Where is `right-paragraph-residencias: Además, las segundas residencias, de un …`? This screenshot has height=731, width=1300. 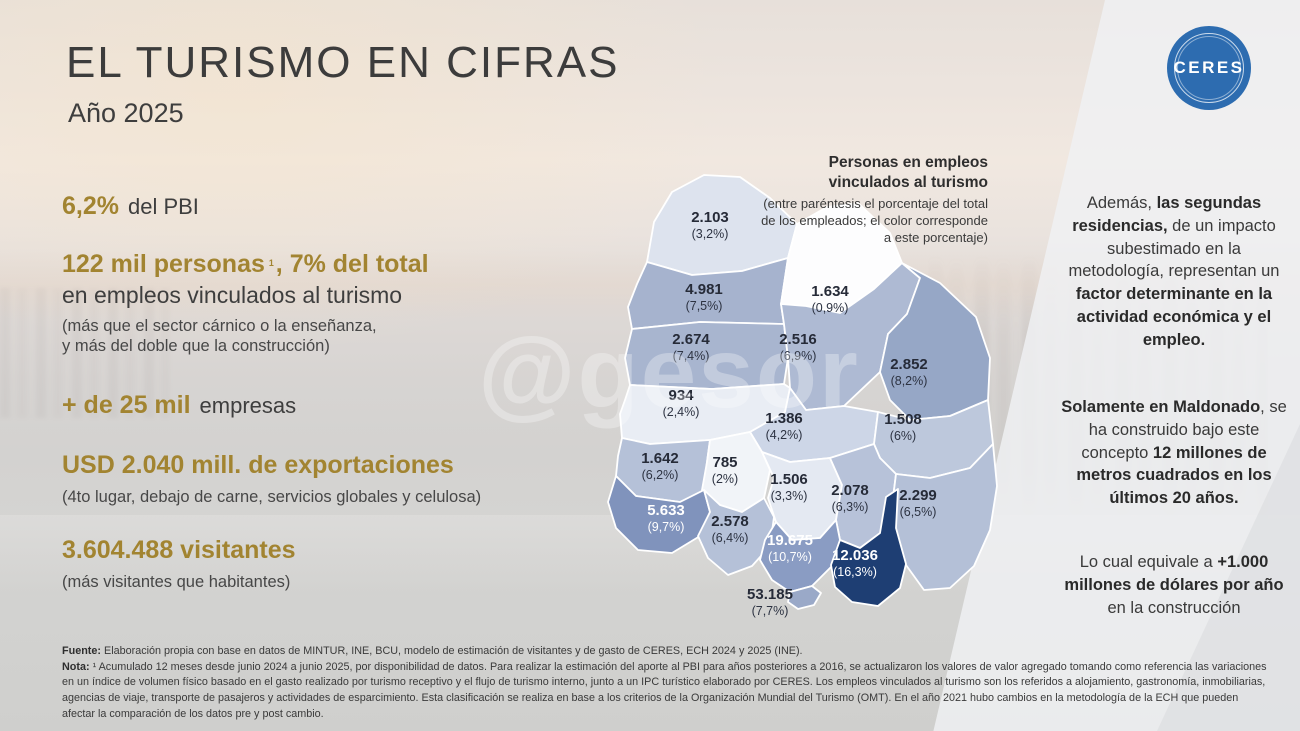 right-paragraph-residencias: Además, las segundas residencias, de un … is located at coordinates (1174, 271).